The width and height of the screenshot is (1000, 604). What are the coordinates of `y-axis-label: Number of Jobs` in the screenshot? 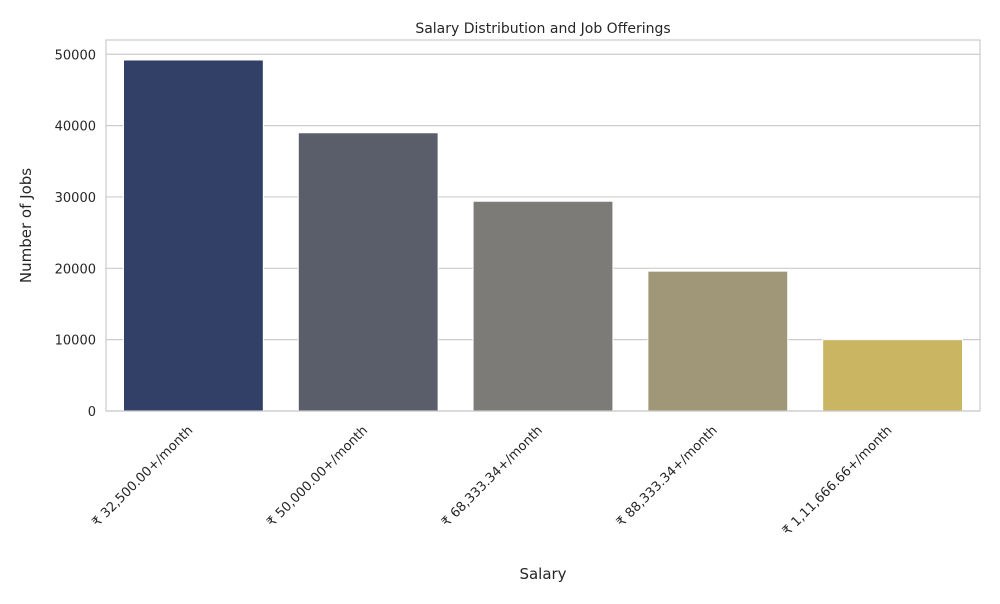 It's located at (26, 225).